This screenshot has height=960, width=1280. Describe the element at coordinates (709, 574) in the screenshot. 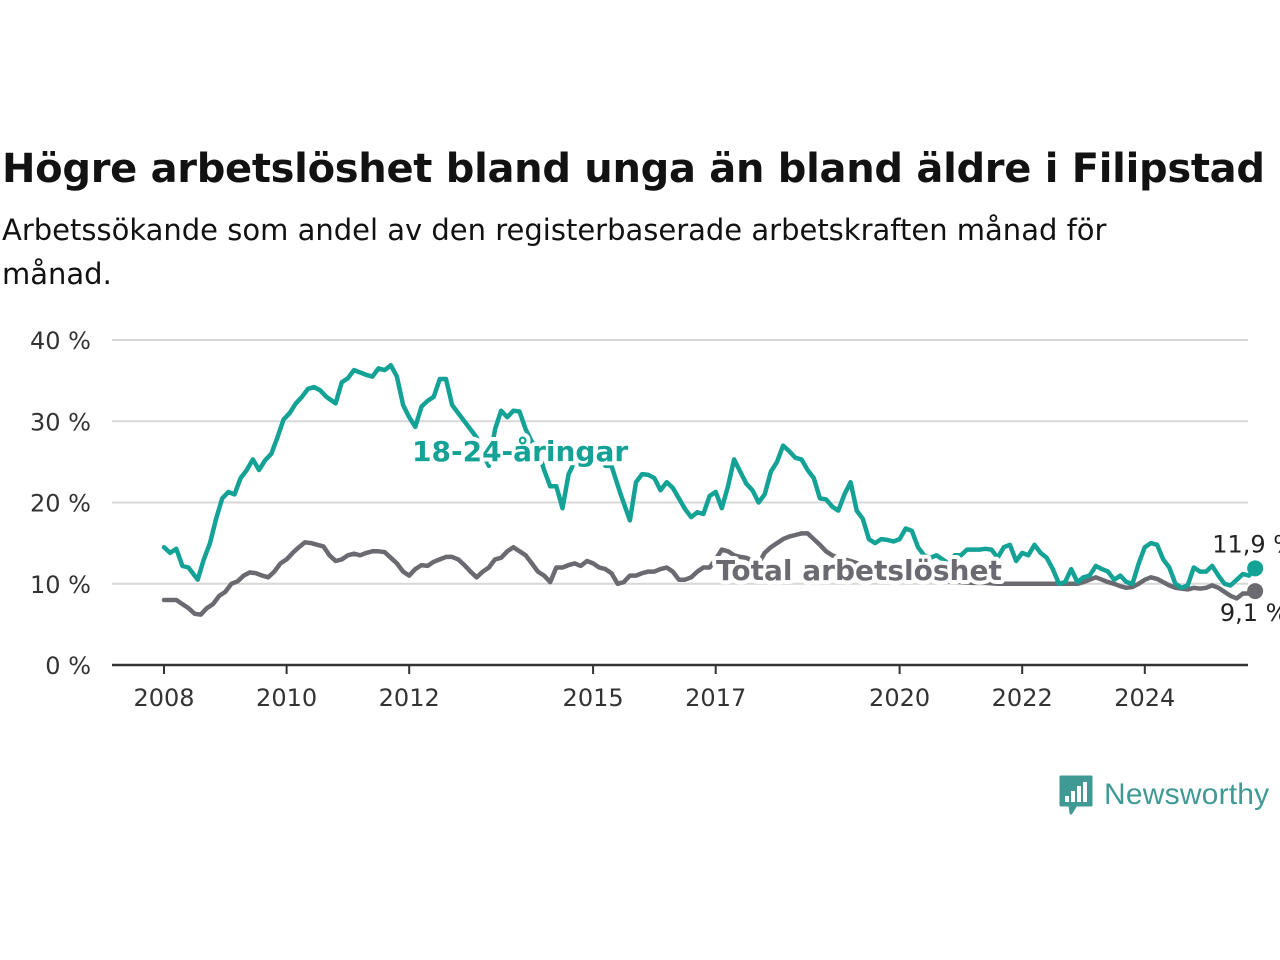

I see `series-line-total` at that location.